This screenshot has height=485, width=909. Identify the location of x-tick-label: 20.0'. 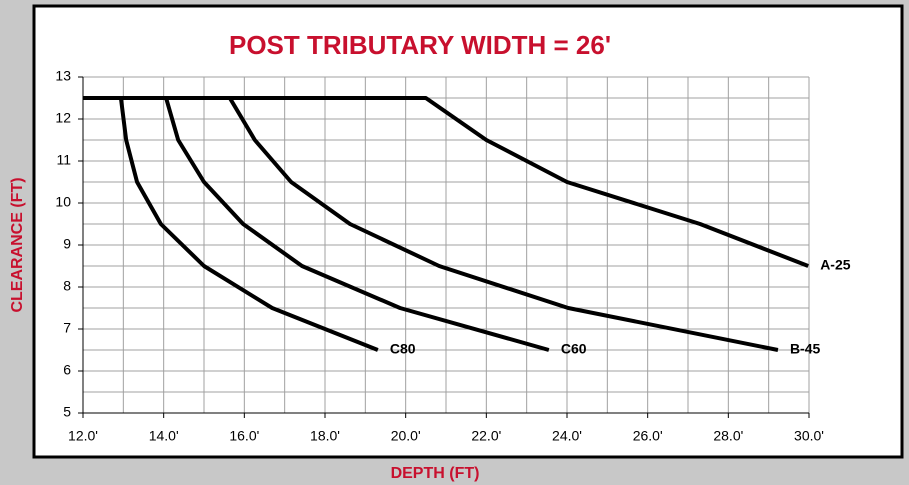
(406, 436).